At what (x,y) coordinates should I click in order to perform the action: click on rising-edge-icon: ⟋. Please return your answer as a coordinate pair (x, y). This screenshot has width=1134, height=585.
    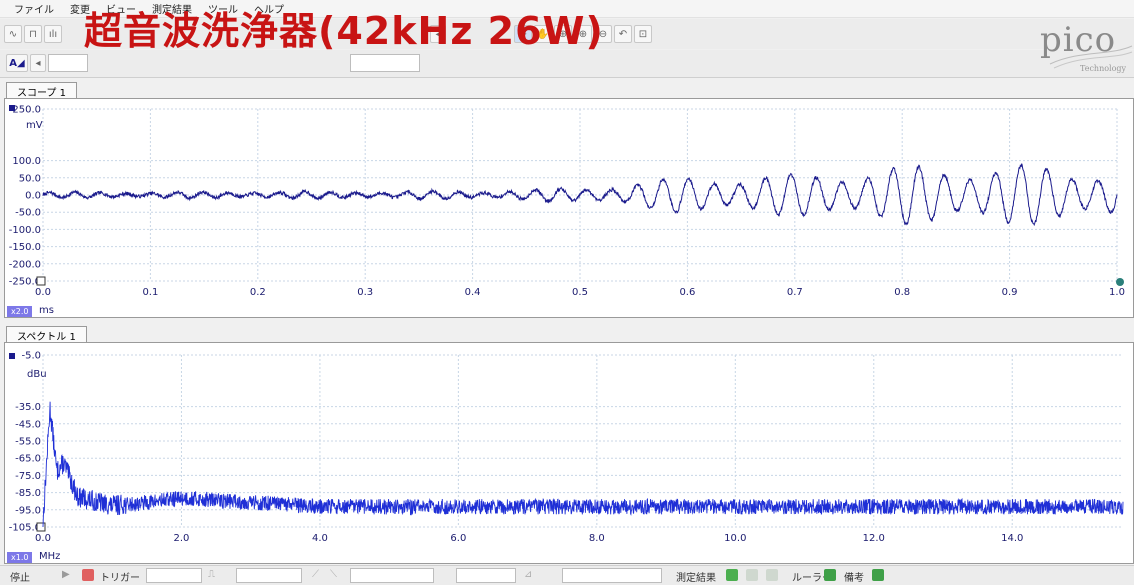
    Looking at the image, I should click on (315, 574).